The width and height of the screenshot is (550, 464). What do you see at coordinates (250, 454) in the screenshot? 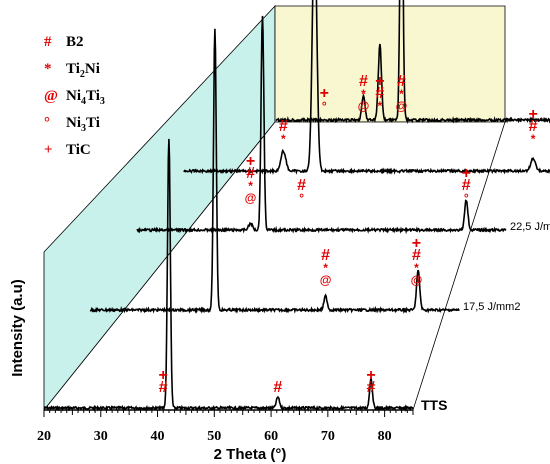
I see `x-axis-title: 2 Theta (°)` at bounding box center [250, 454].